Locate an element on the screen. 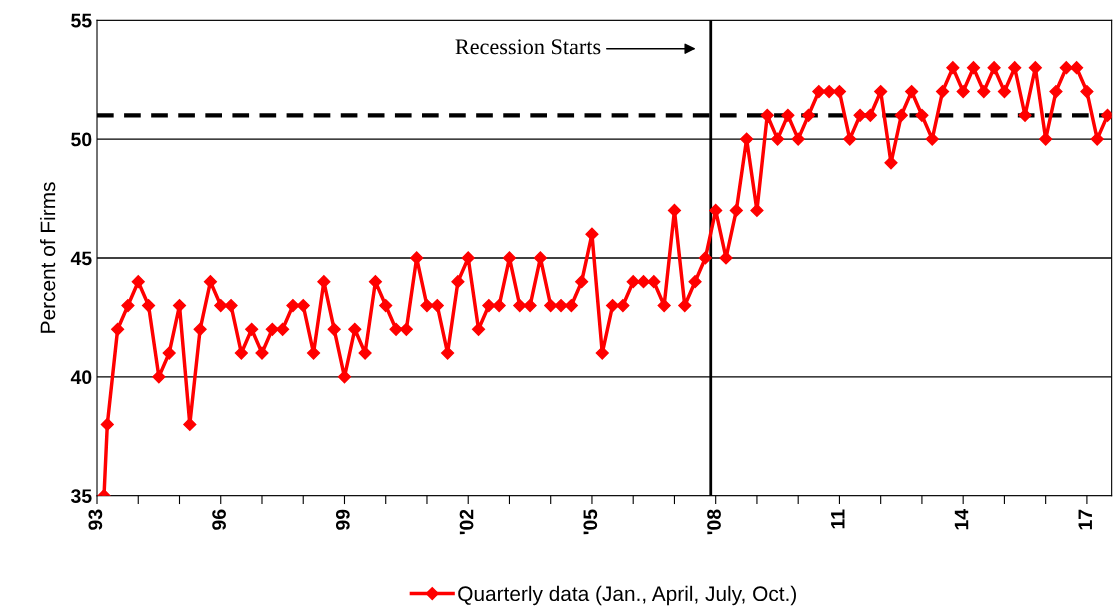  y-tick-label: 45 is located at coordinates (81, 258).